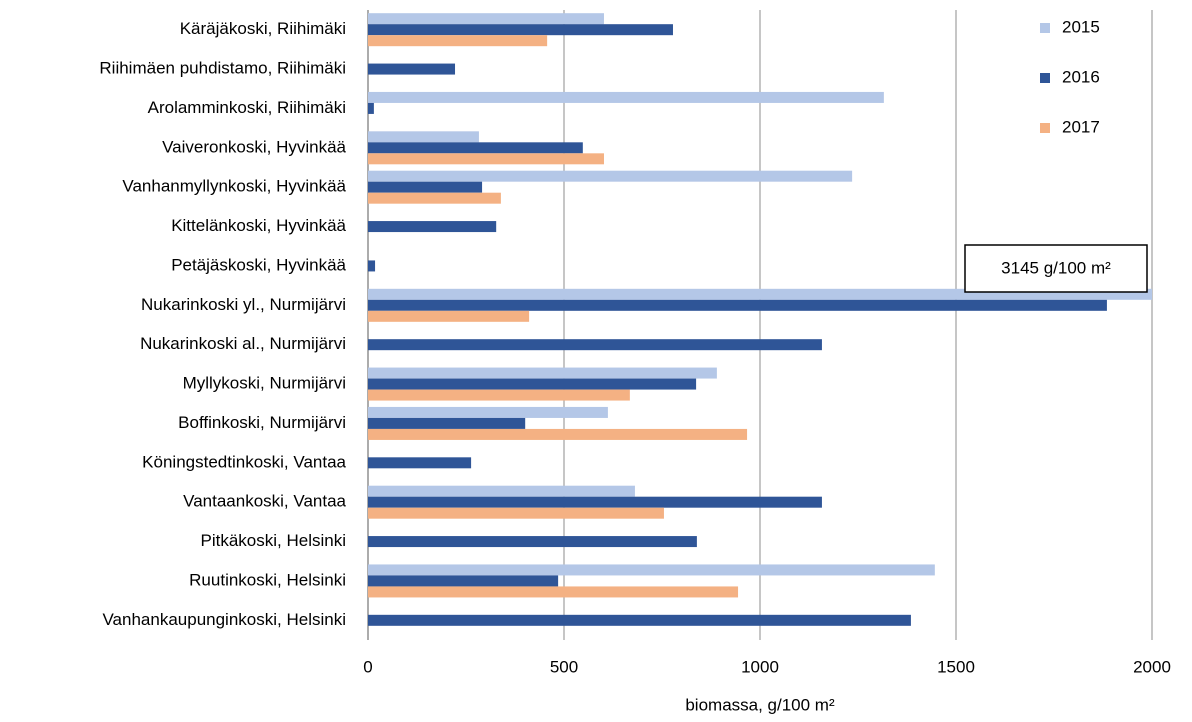  What do you see at coordinates (258, 225) in the screenshot?
I see `y-tick-label: Kittelänkoski, Hyvinkää` at bounding box center [258, 225].